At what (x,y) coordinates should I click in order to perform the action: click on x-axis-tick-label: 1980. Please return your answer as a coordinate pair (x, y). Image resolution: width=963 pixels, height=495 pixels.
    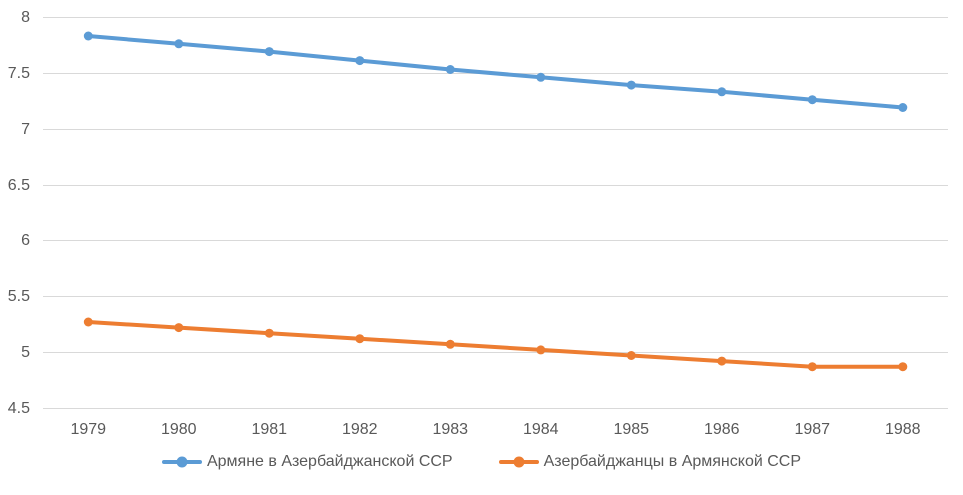
    Looking at the image, I should click on (178, 429).